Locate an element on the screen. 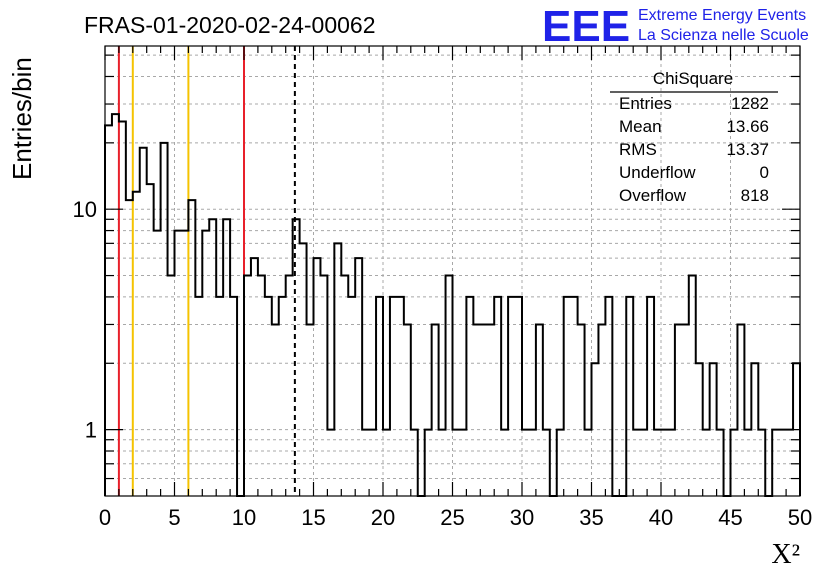  chart-title: FRAS-01-2020-02-24-00062 is located at coordinates (230, 25).